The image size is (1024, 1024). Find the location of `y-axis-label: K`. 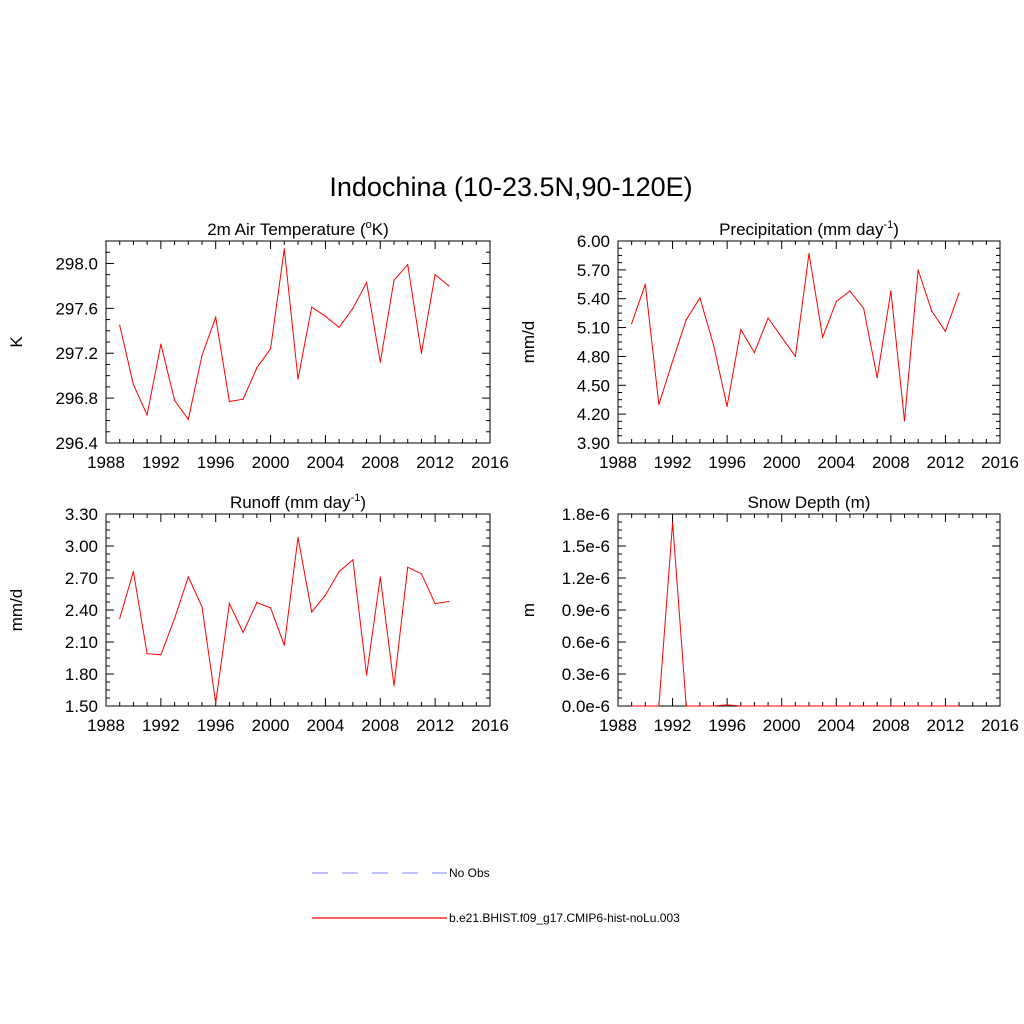

y-axis-label: K is located at coordinates (16, 342).